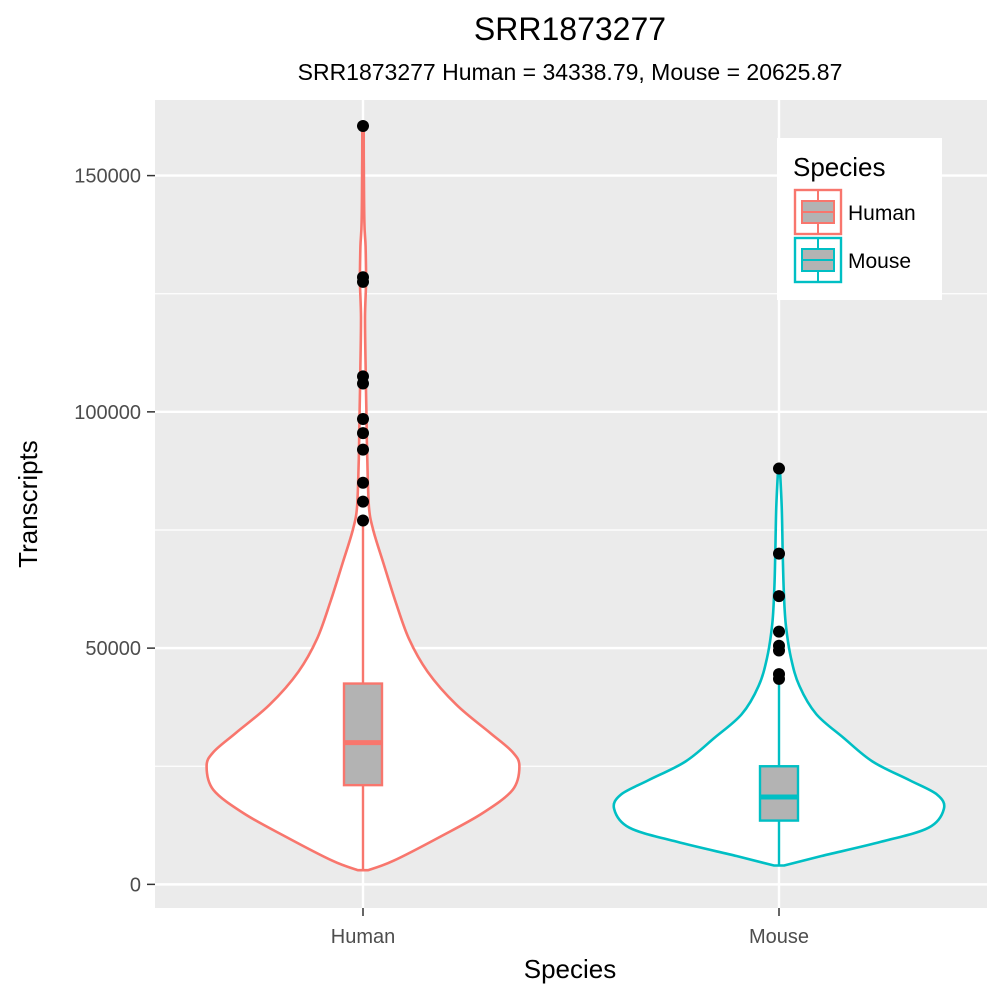 The image size is (1000, 1000). What do you see at coordinates (28, 504) in the screenshot?
I see `y-axis-title: Transcripts` at bounding box center [28, 504].